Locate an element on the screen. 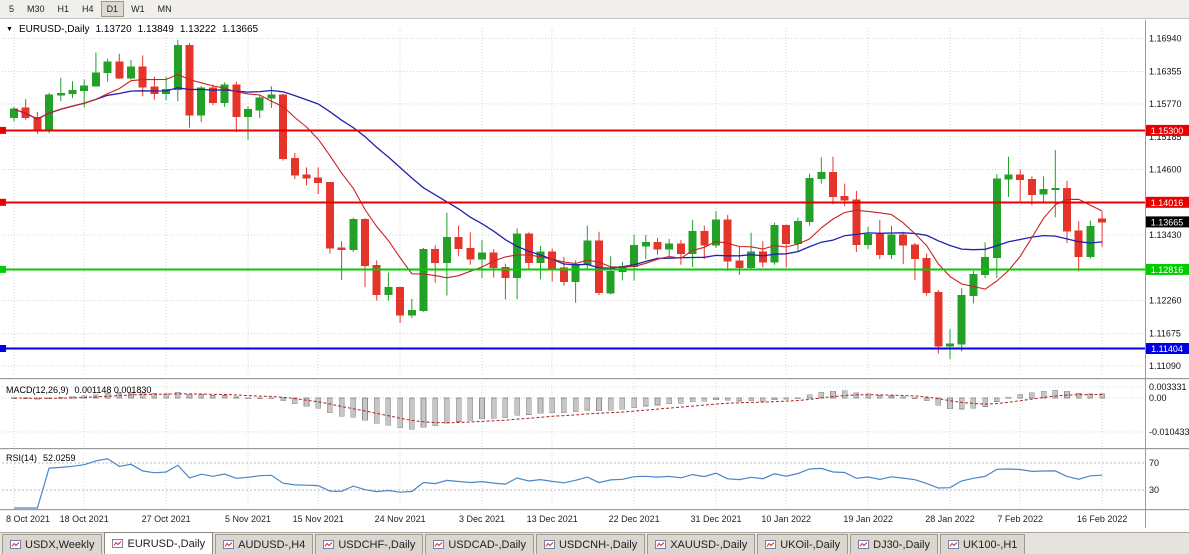 The image size is (1189, 554). chart-tab-ukoil-daily: UKOil-,Daily is located at coordinates (803, 544).